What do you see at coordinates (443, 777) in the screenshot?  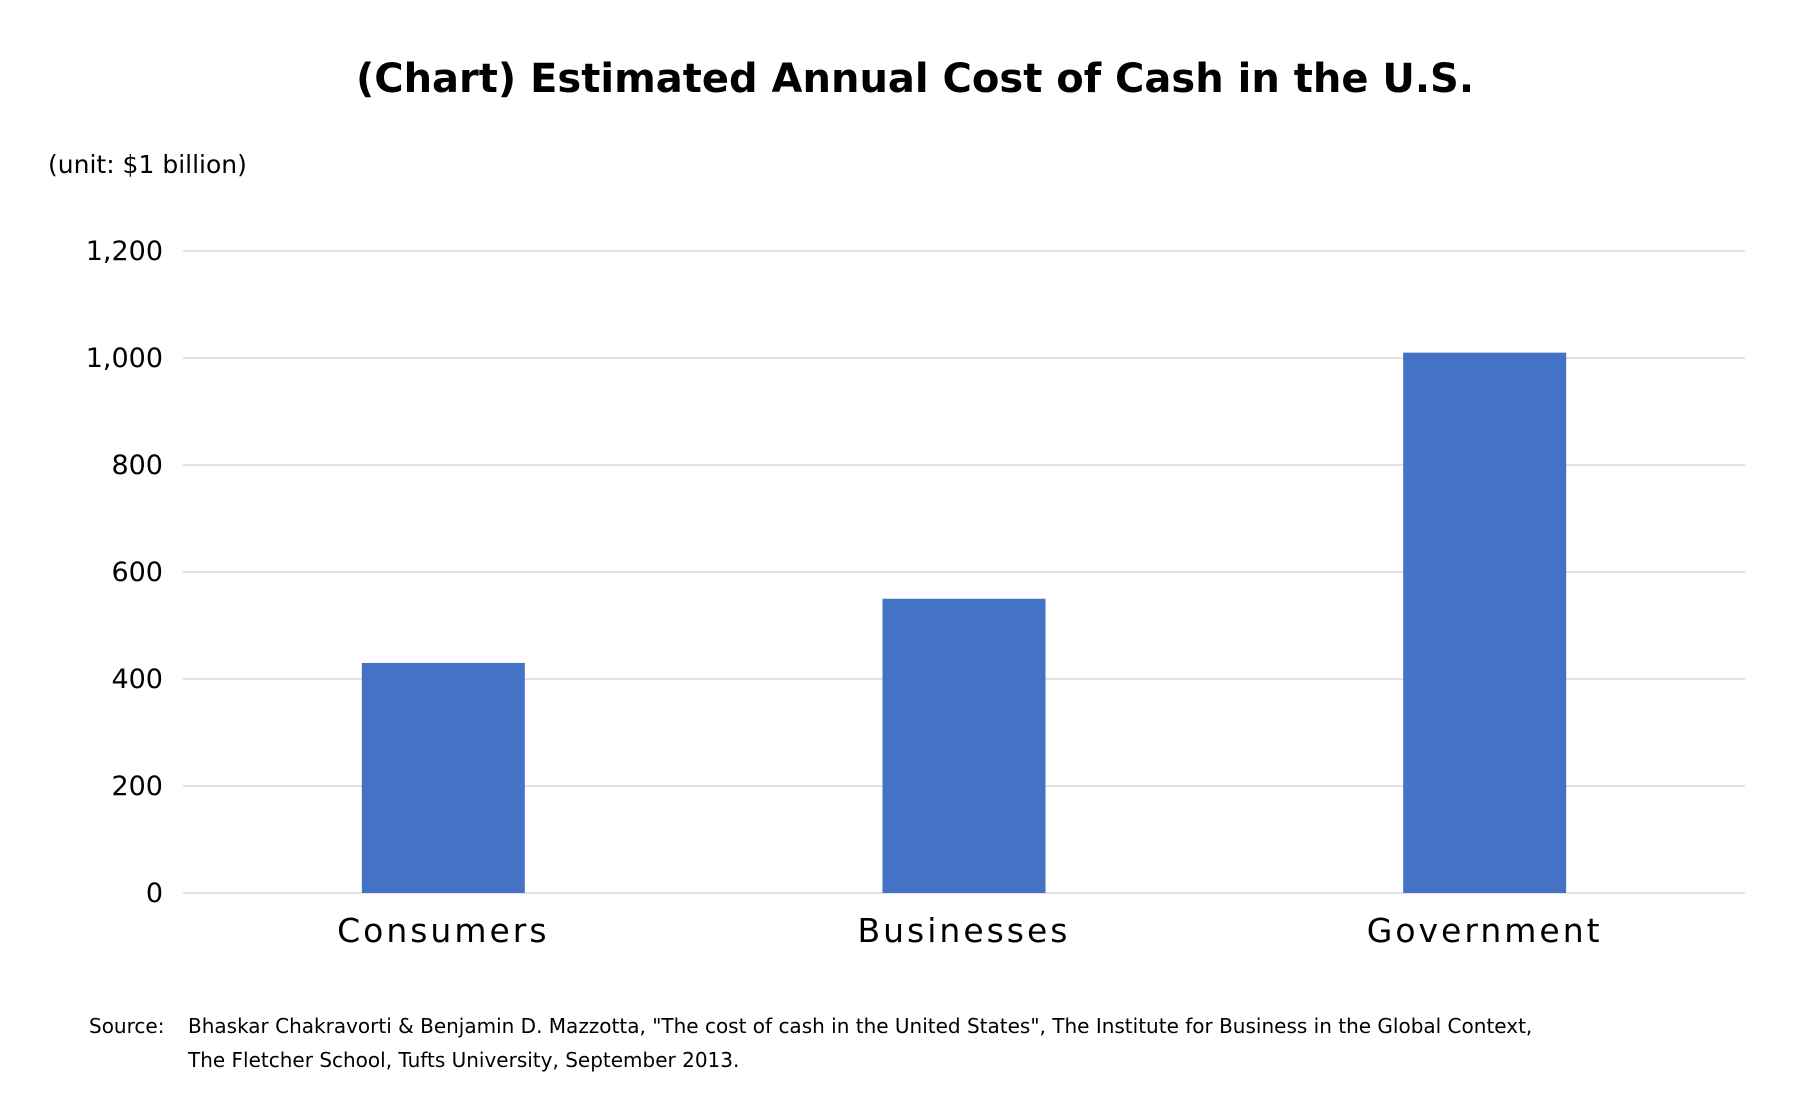 I see `bar-consumers` at bounding box center [443, 777].